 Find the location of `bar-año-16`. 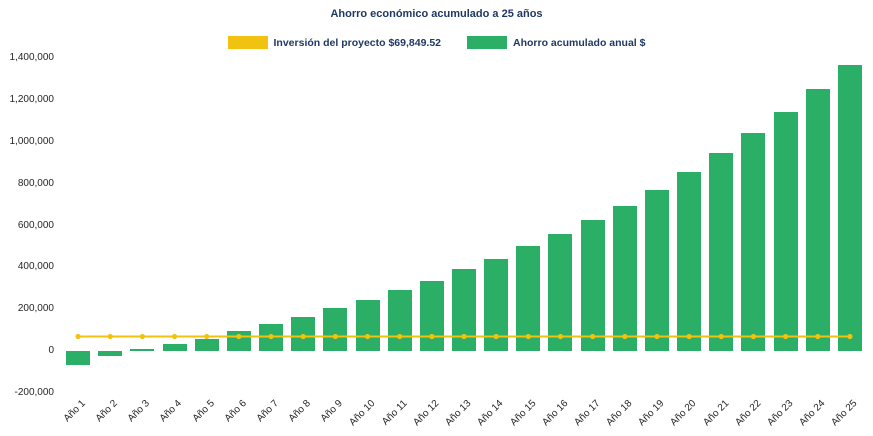

bar-año-16 is located at coordinates (560, 292).